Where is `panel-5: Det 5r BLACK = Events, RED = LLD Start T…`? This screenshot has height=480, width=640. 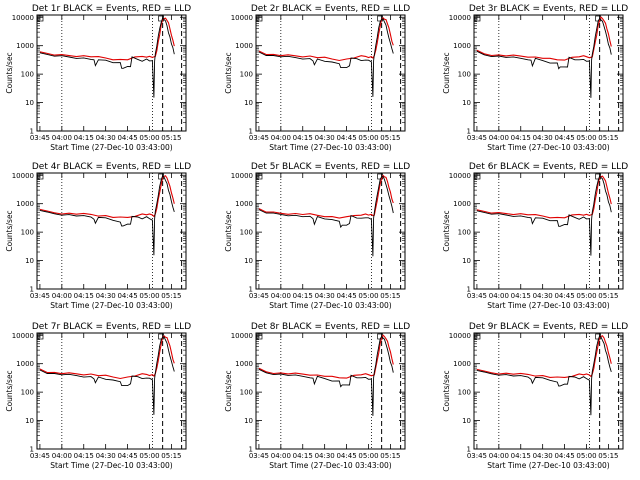 panel-5: Det 5r BLACK = Events, RED = LLD Start T… is located at coordinates (317, 236).